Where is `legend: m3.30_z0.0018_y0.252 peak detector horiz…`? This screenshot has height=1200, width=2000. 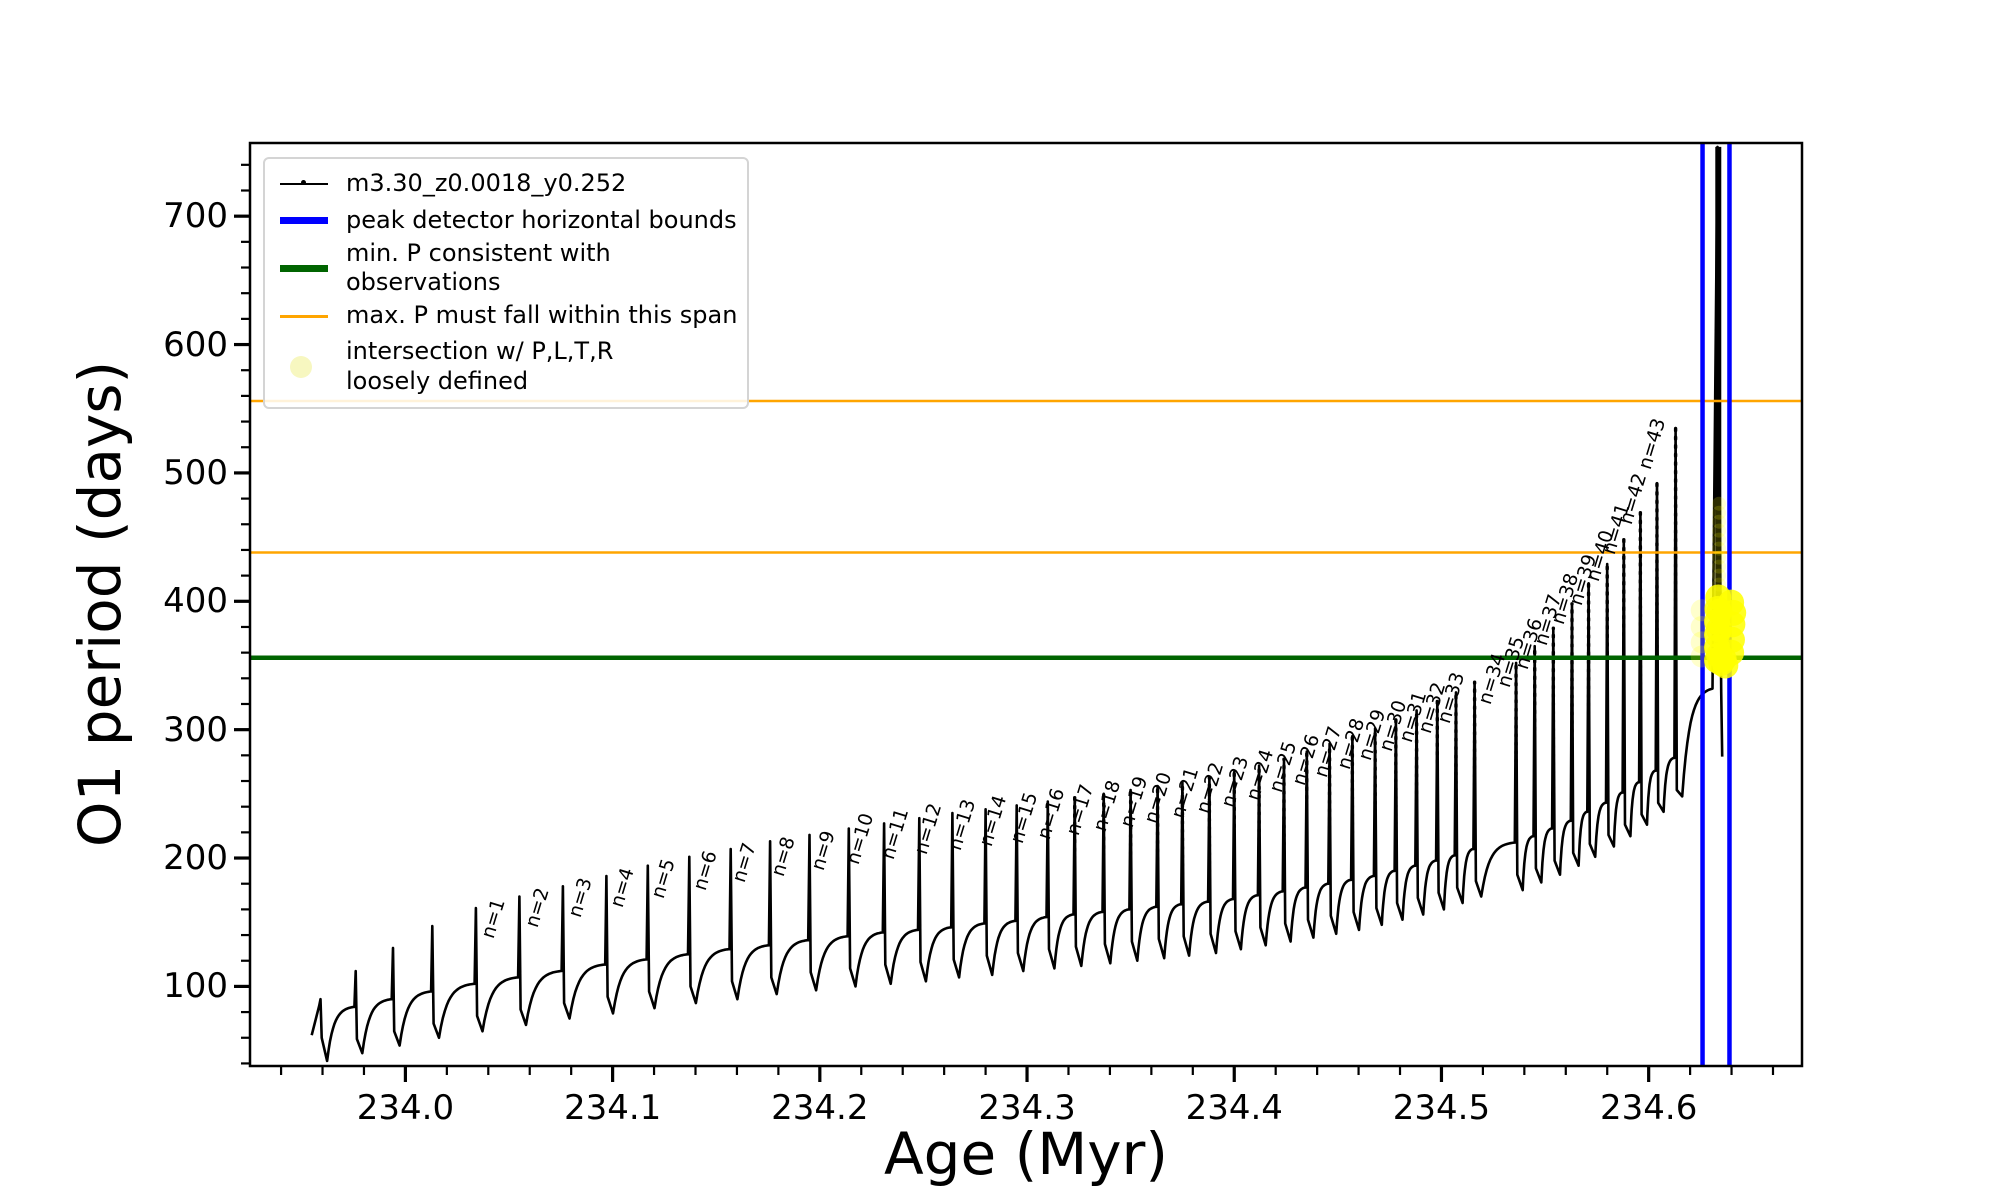 legend: m3.30_z0.0018_y0.252 peak detector horiz… is located at coordinates (506, 283).